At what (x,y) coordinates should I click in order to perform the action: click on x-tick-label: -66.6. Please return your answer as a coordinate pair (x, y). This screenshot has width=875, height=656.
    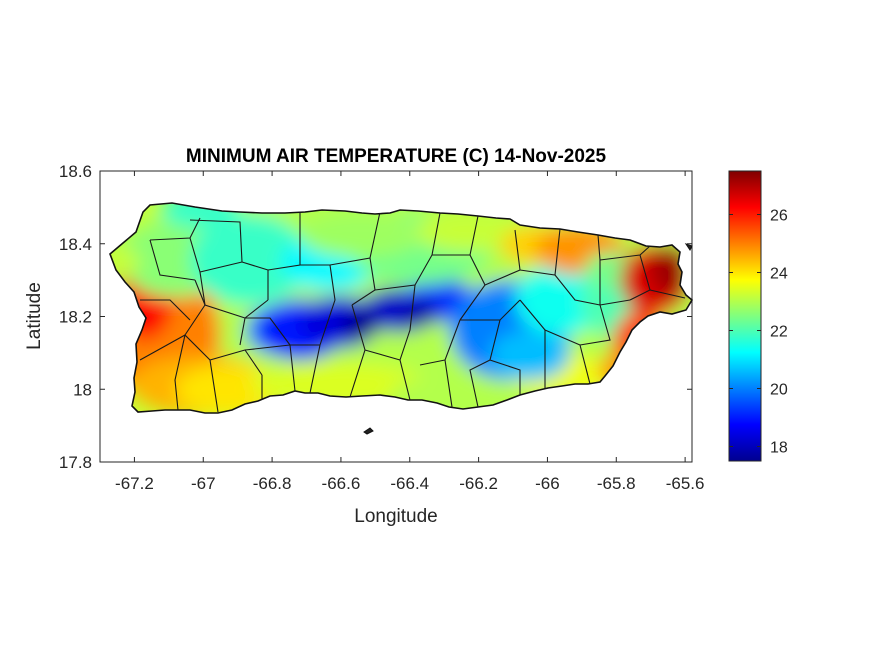
    Looking at the image, I should click on (341, 483).